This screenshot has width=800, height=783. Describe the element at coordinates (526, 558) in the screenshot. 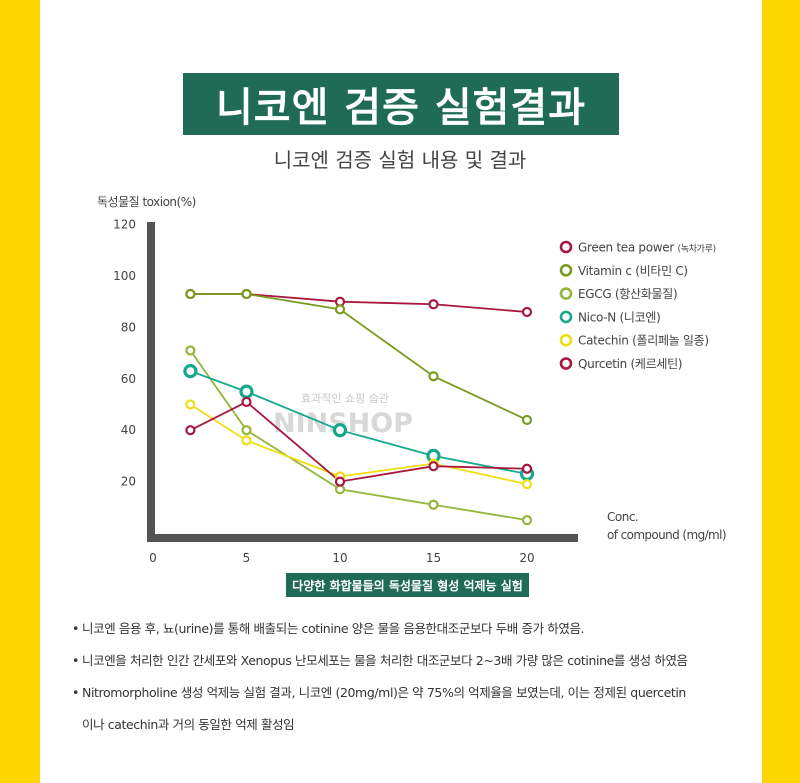

I see `x-tick-label: 20` at that location.